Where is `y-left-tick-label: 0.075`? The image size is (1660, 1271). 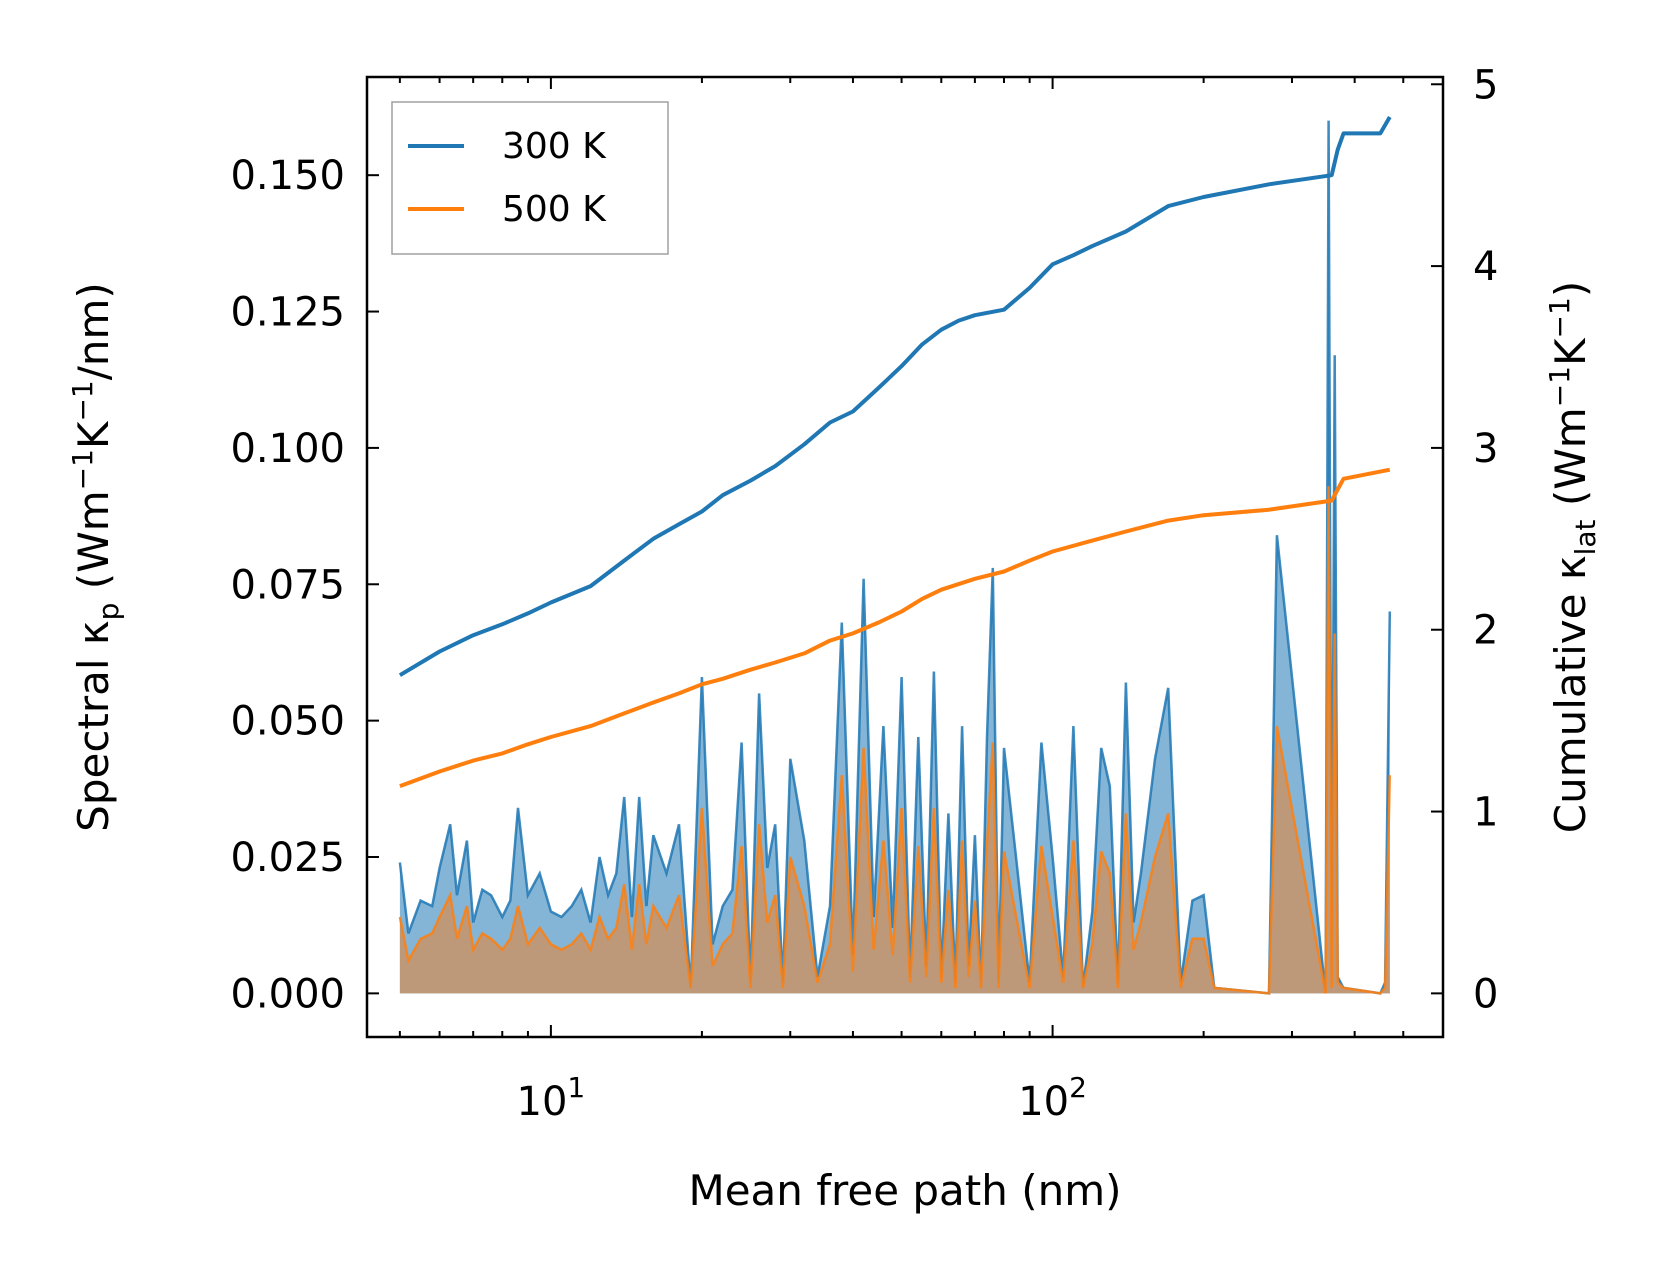
y-left-tick-label: 0.075 is located at coordinates (287, 585).